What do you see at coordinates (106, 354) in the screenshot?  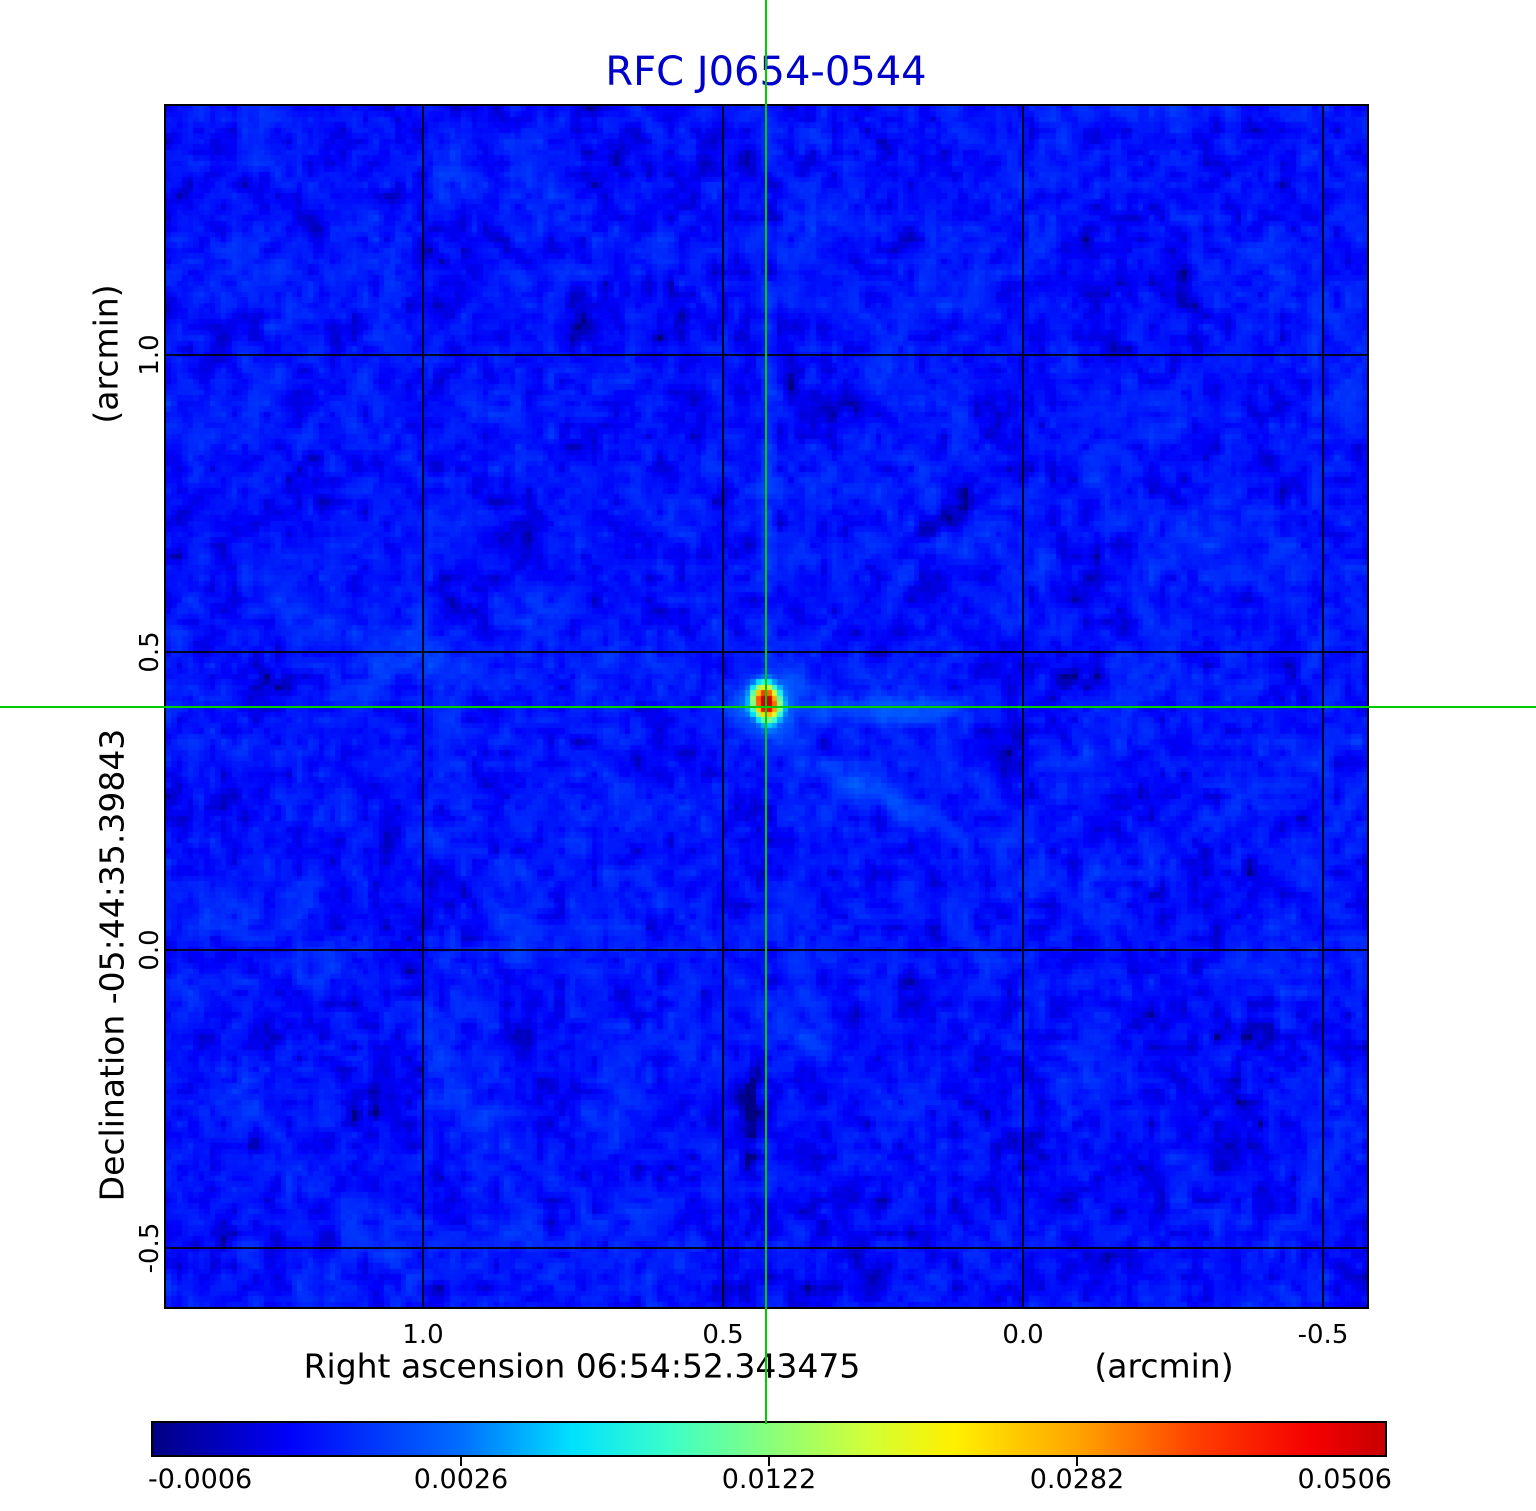 I see `y-axis-unit-label: (arcmin)` at bounding box center [106, 354].